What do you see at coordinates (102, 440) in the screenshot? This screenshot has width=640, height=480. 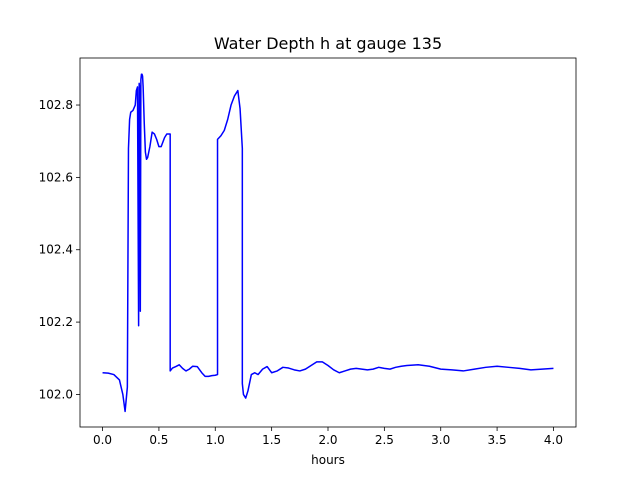 I see `x-tick-label: 0.0` at bounding box center [102, 440].